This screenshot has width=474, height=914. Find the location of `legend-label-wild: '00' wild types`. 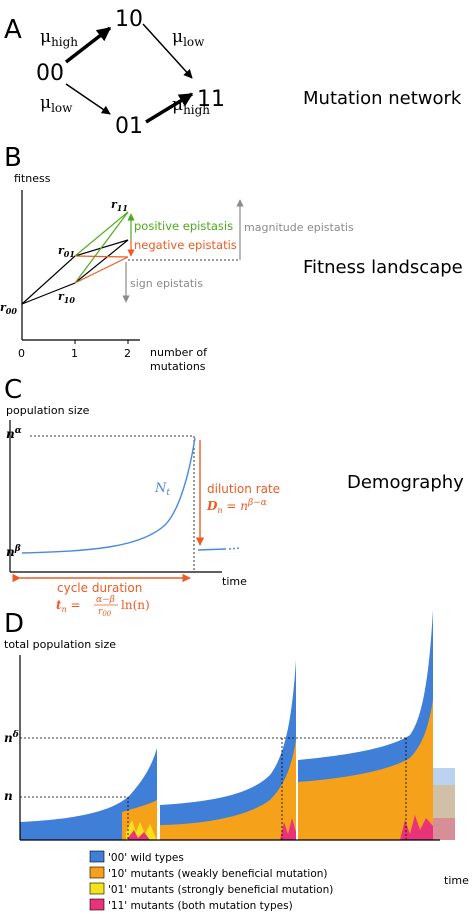

legend-label-wild: '00' wild types is located at coordinates (146, 858).